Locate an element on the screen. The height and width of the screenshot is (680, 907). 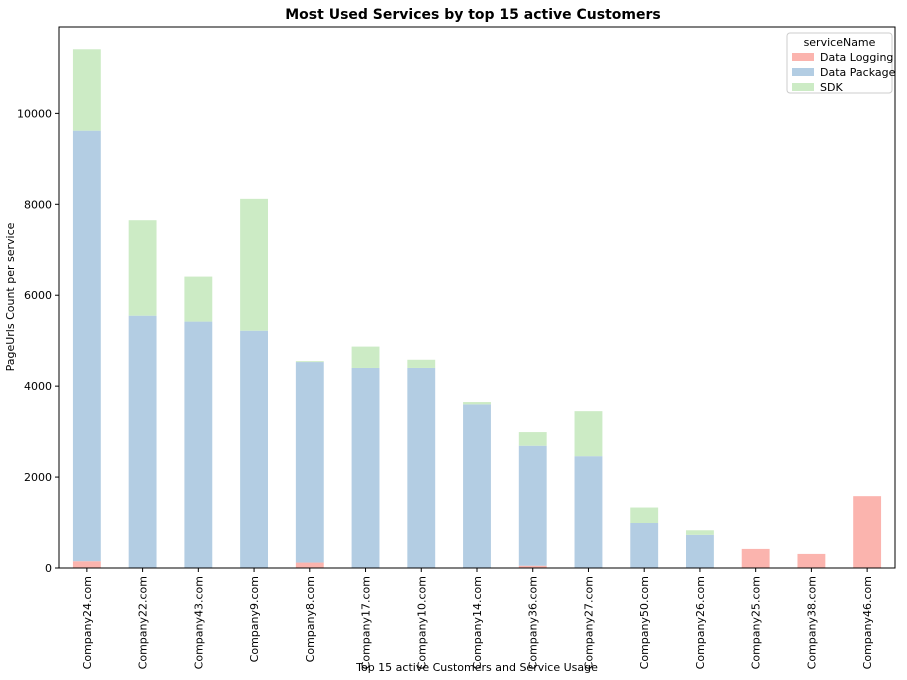
x-tick-label: Company27.com is located at coordinates (588, 622).